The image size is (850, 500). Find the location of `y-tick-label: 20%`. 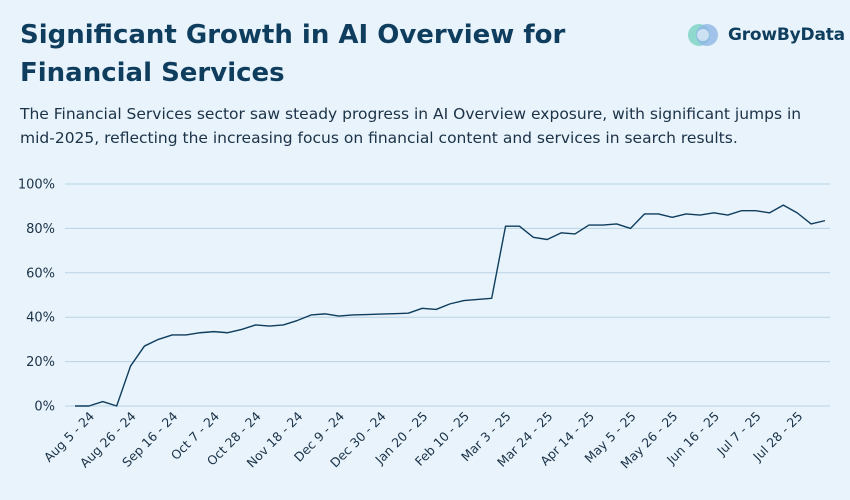

y-tick-label: 20% is located at coordinates (40, 362).